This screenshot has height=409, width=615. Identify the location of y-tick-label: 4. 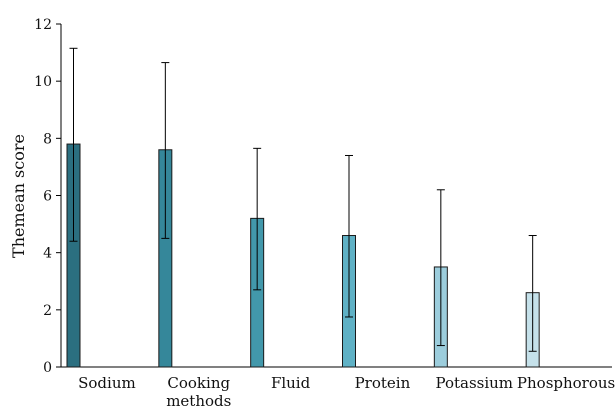
(47, 254).